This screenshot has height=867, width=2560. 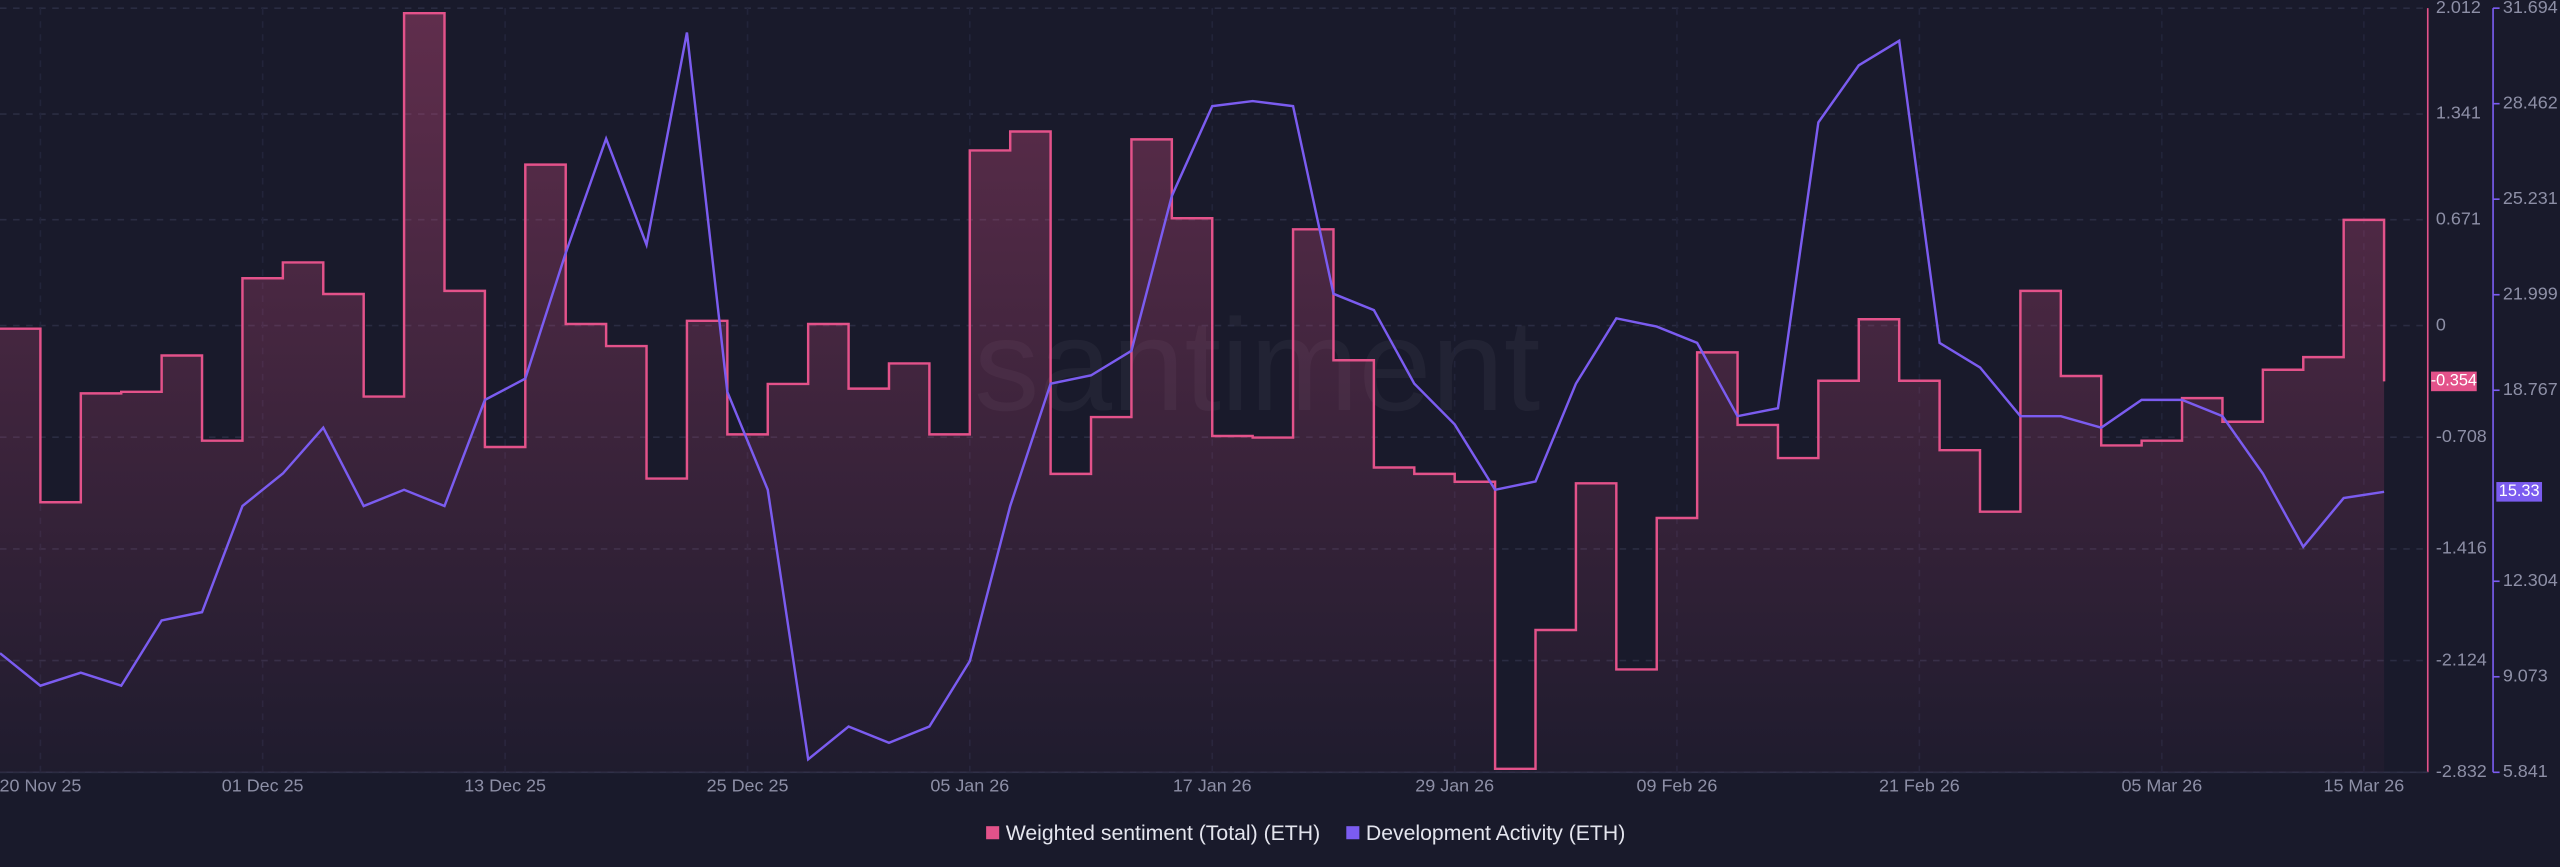 I want to click on y-tick-label: 0.671, so click(x=2458, y=218).